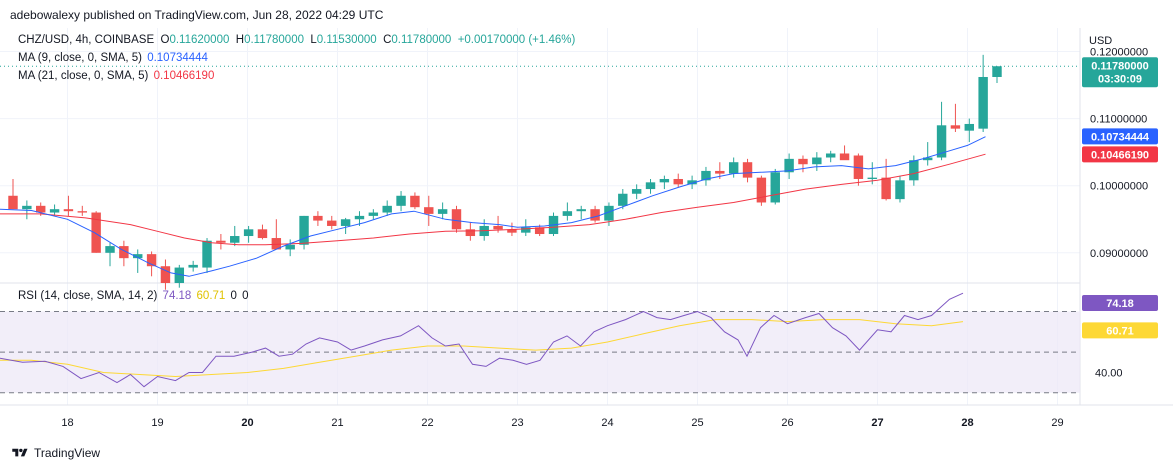 The image size is (1173, 471). Describe the element at coordinates (20, 452) in the screenshot. I see `tradingview-logo-icon` at that location.